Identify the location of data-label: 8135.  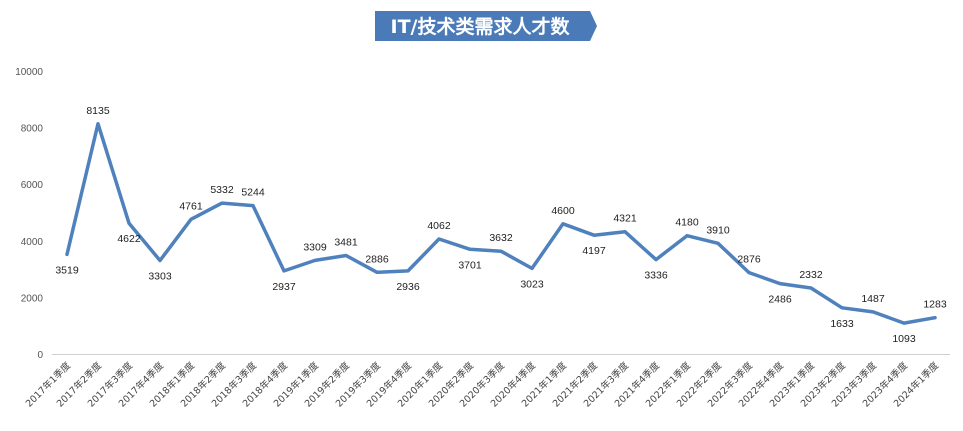
(98, 111).